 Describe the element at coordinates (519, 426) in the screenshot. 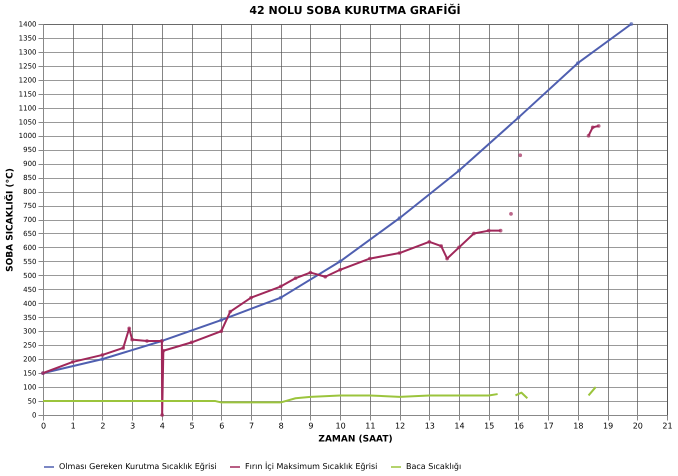

I see `x-tick-label: 16` at that location.